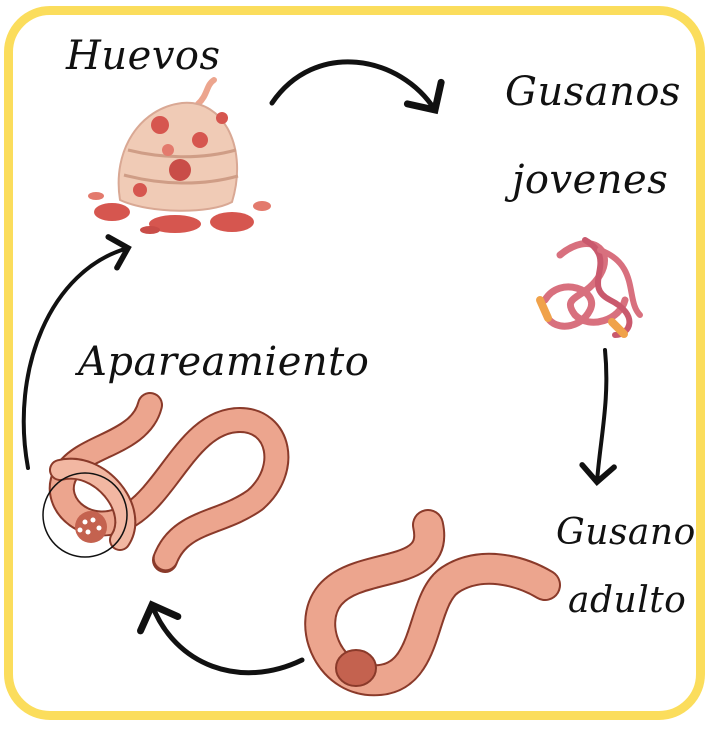 The image size is (717, 729). Describe the element at coordinates (179, 155) in the screenshot. I see `egg-mound-icon` at that location.